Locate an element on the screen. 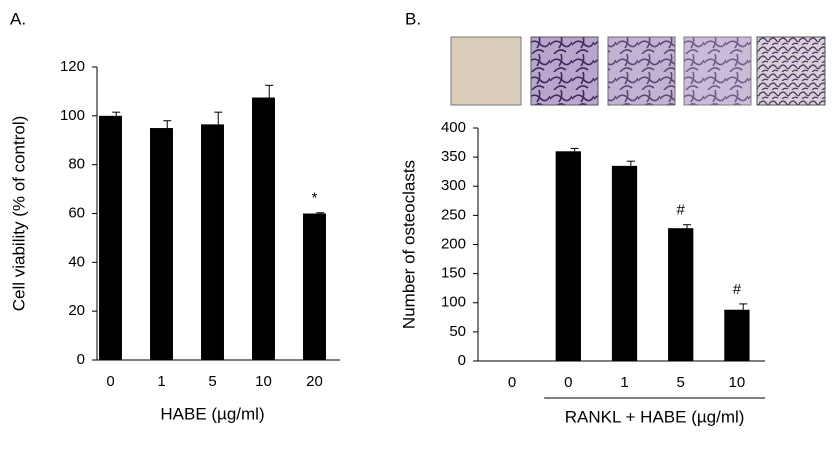  y-tick-label: 400 is located at coordinates (453, 127).